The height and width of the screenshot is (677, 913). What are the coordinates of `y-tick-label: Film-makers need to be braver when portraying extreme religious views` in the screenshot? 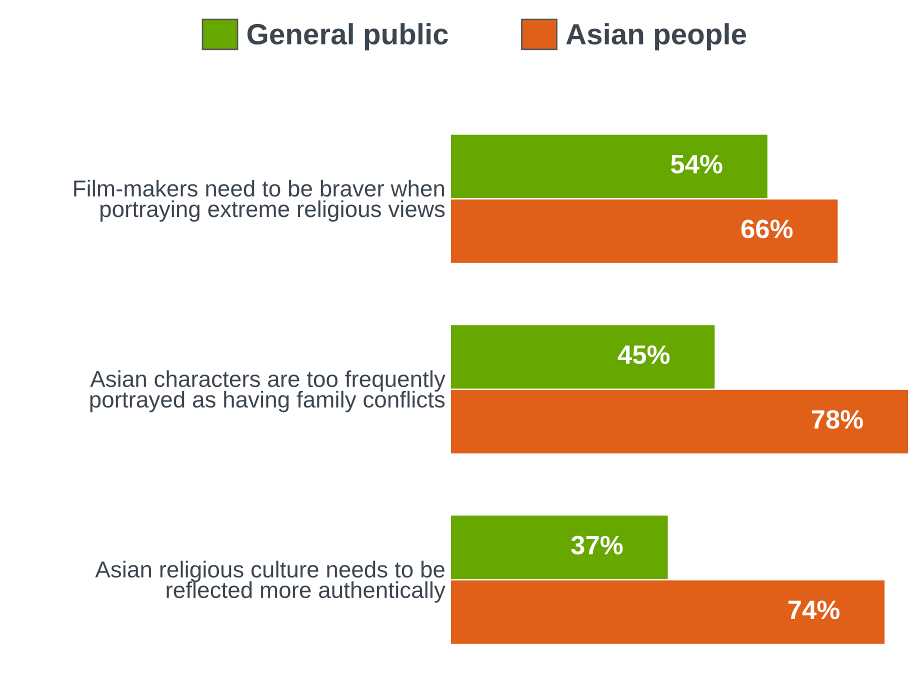 It's located at (259, 201).